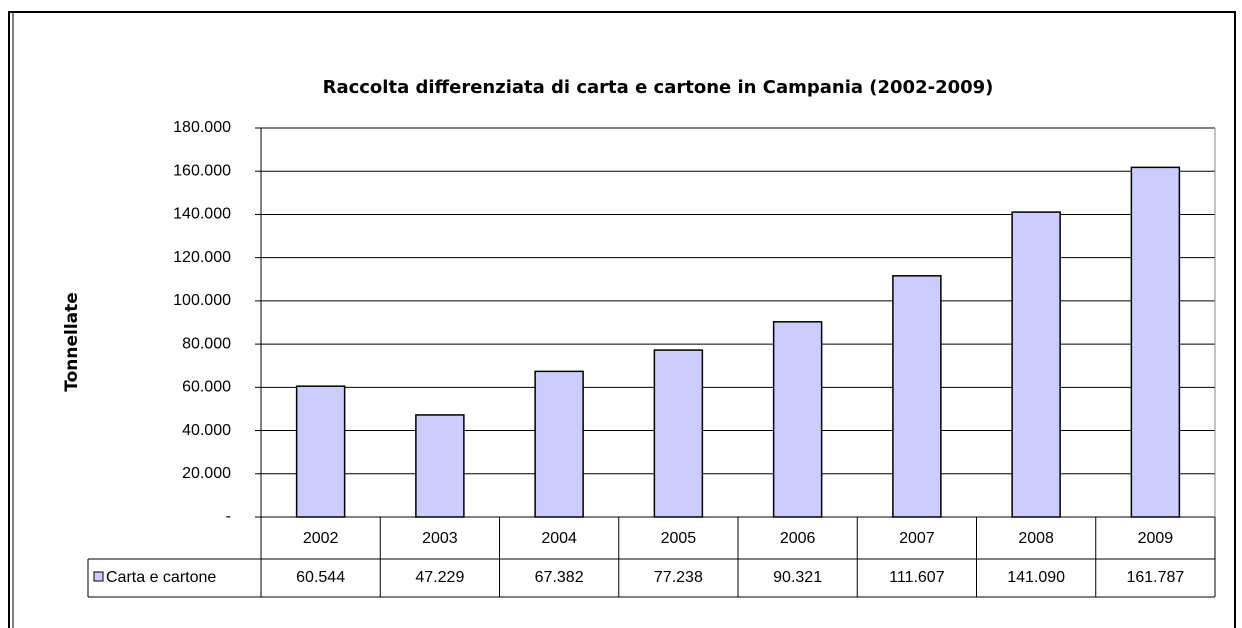 The height and width of the screenshot is (628, 1242). I want to click on y-tick-label: 160.000, so click(202, 170).